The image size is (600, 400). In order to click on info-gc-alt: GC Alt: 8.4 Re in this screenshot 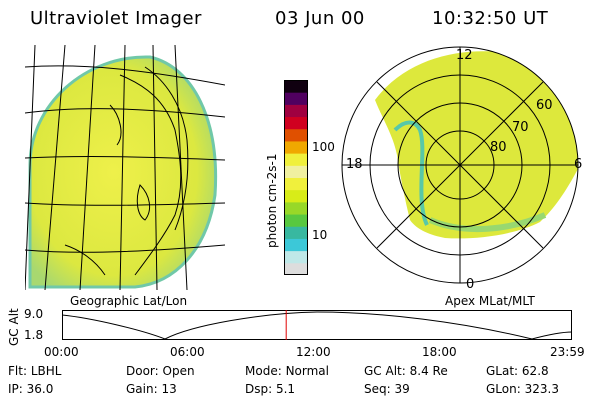, I will do `click(406, 371)`.